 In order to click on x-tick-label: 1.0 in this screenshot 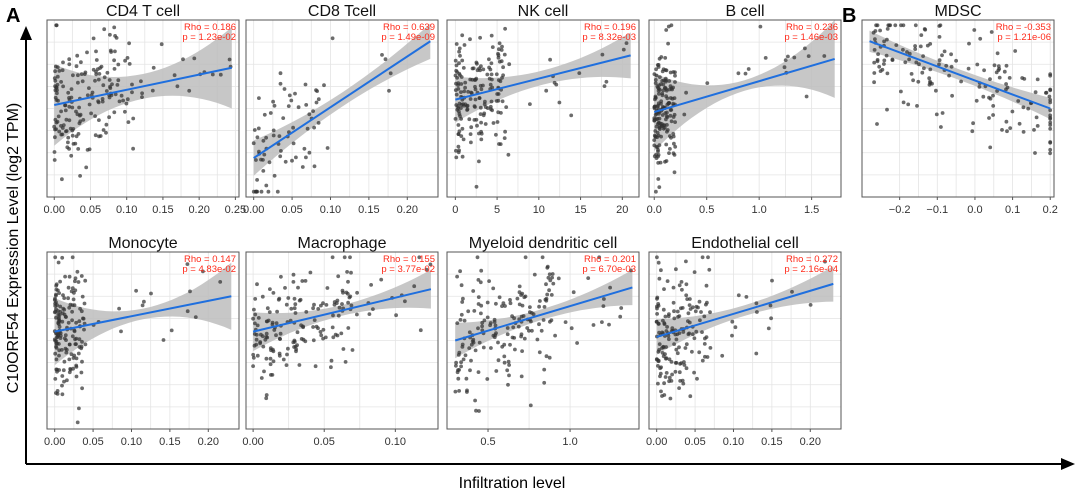, I will do `click(759, 210)`.